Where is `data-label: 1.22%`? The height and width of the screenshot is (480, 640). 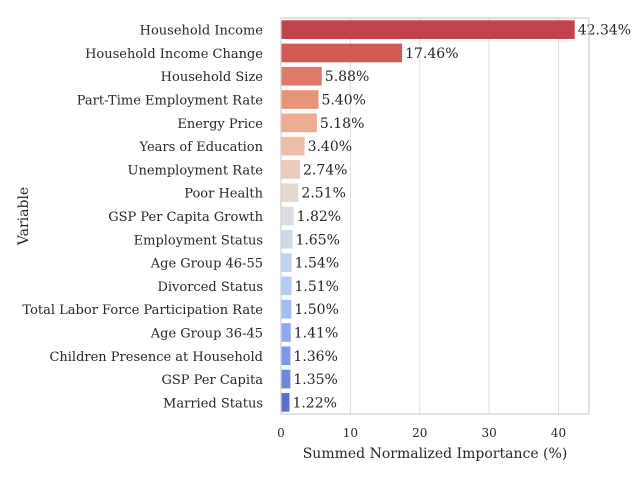
data-label: 1.22% is located at coordinates (314, 403).